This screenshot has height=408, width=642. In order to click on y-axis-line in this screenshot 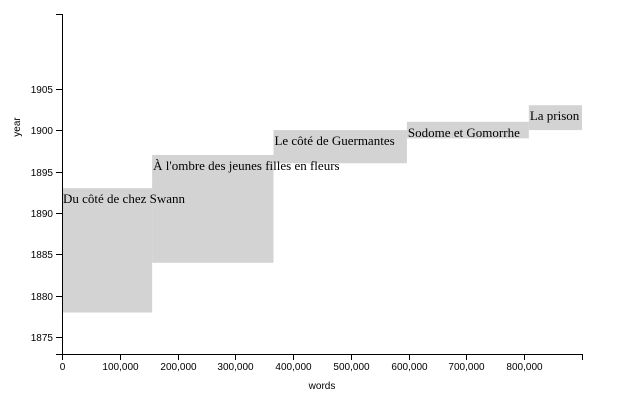, I will do `click(59, 184)`.